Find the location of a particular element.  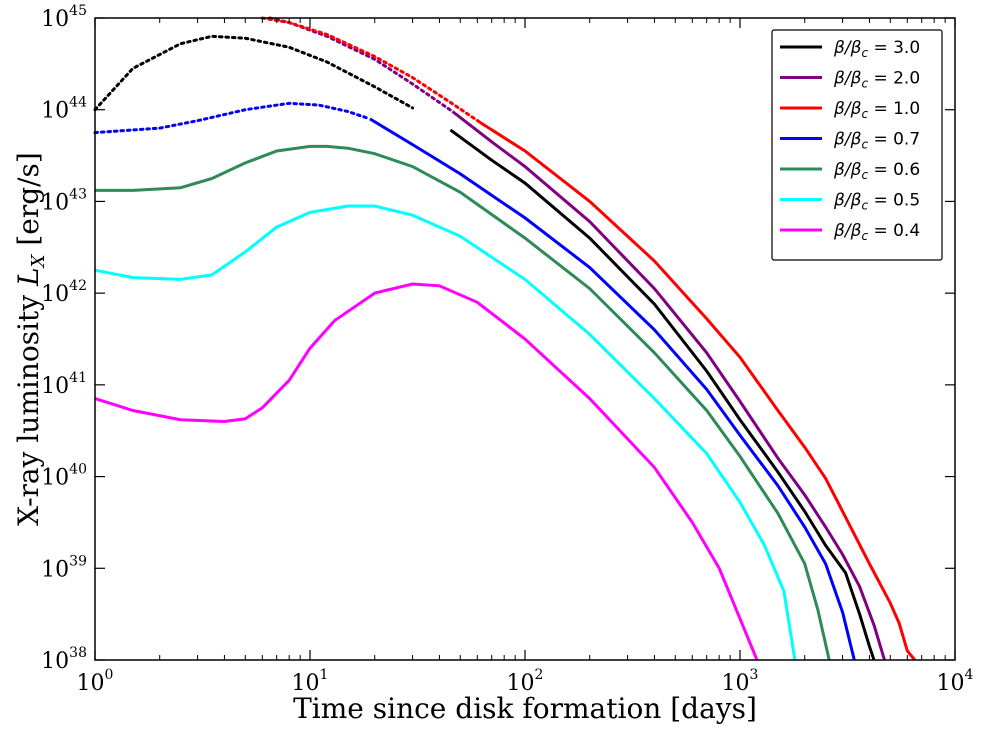

x-tick-label: 10¹ is located at coordinates (310, 681).